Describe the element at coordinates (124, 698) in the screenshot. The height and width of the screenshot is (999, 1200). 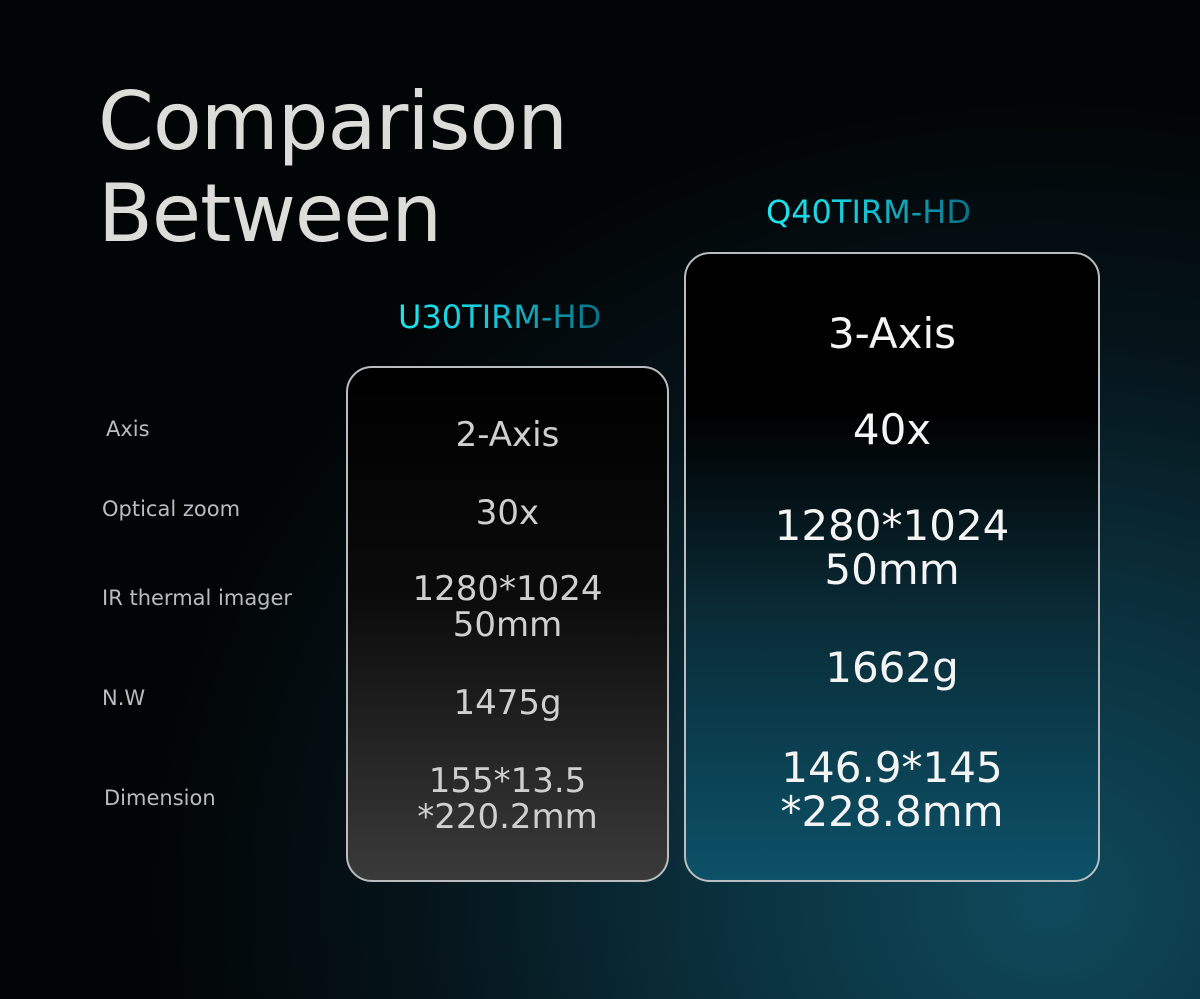
I see `label-nw: N.W` at that location.